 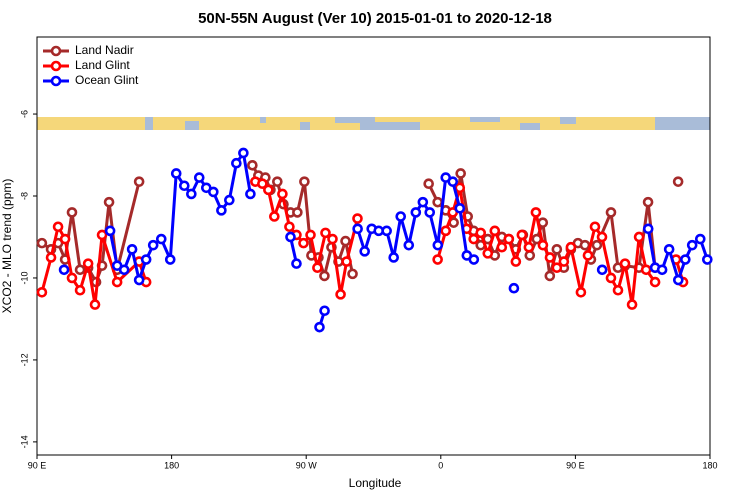 I want to click on x-tick-label: 90 W, so click(x=307, y=465).